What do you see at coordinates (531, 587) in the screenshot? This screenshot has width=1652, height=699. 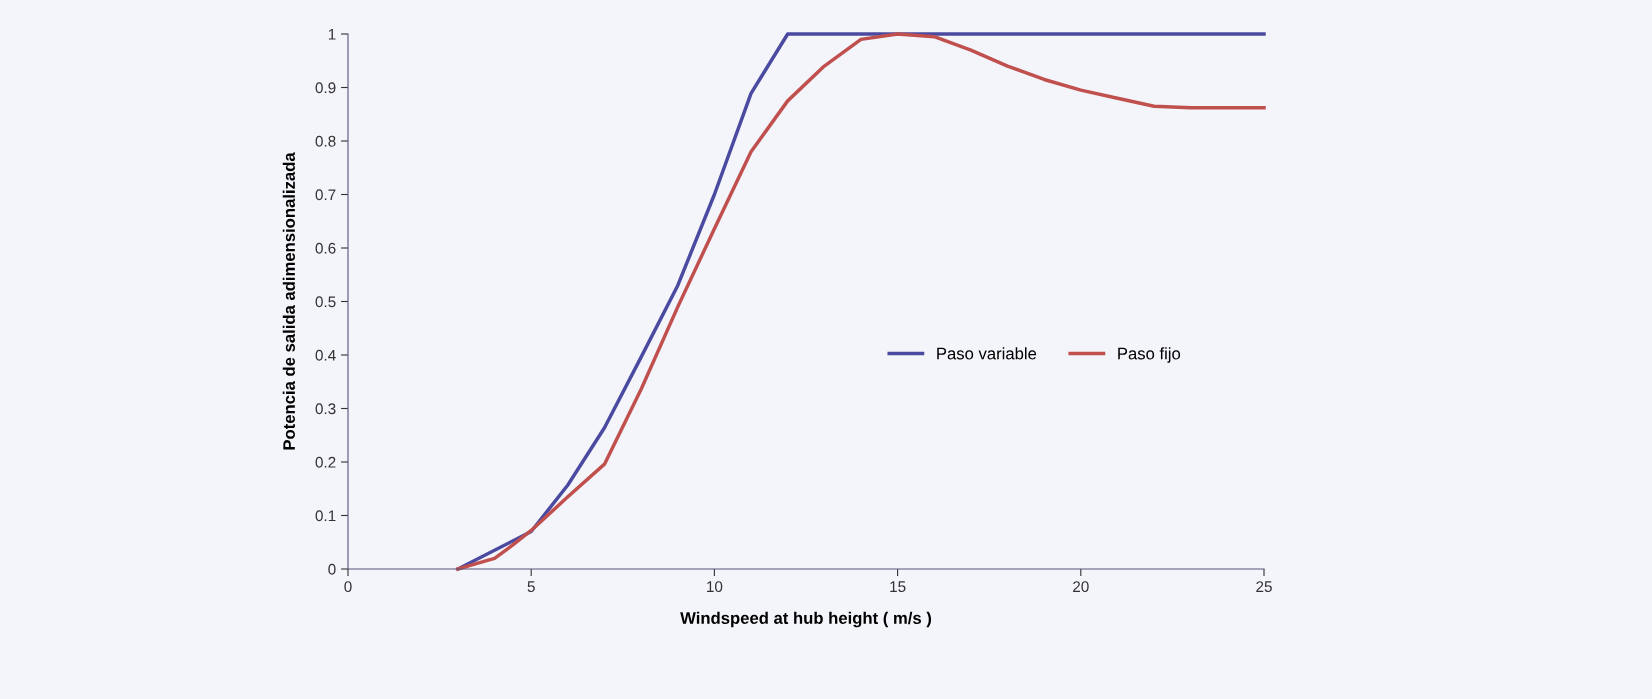 I see `x-tick-label: 5` at bounding box center [531, 587].